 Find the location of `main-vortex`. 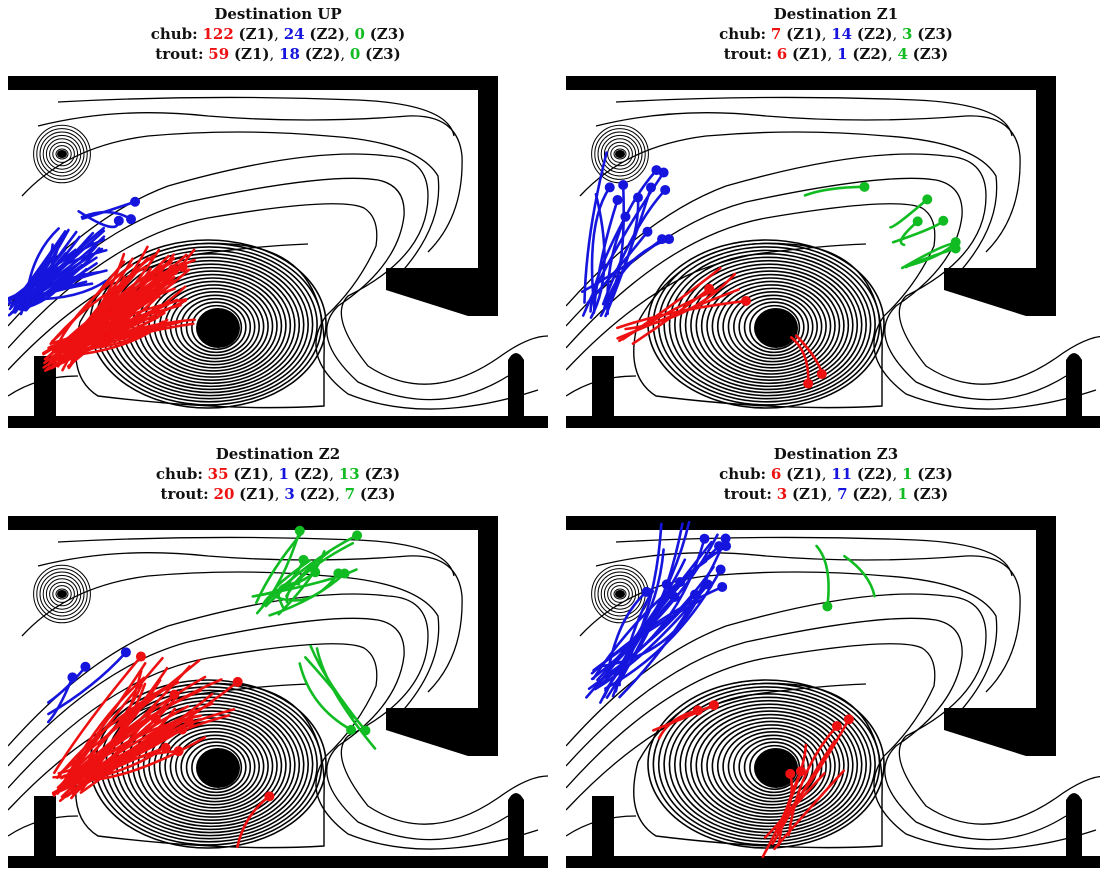

main-vortex is located at coordinates (759, 764).